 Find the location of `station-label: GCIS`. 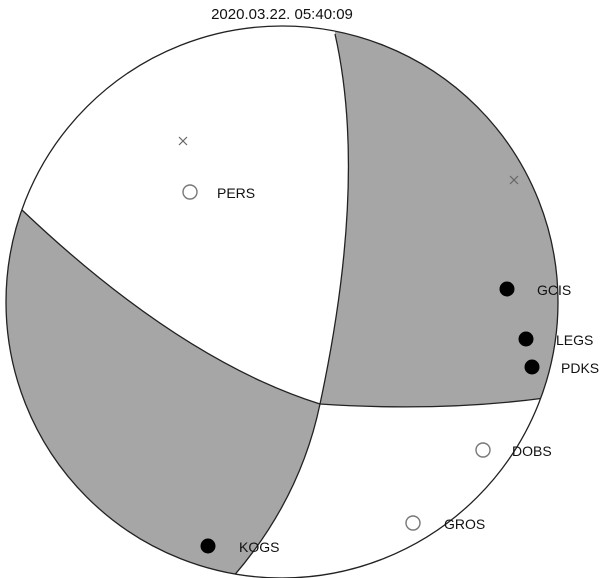

station-label: GCIS is located at coordinates (554, 290).